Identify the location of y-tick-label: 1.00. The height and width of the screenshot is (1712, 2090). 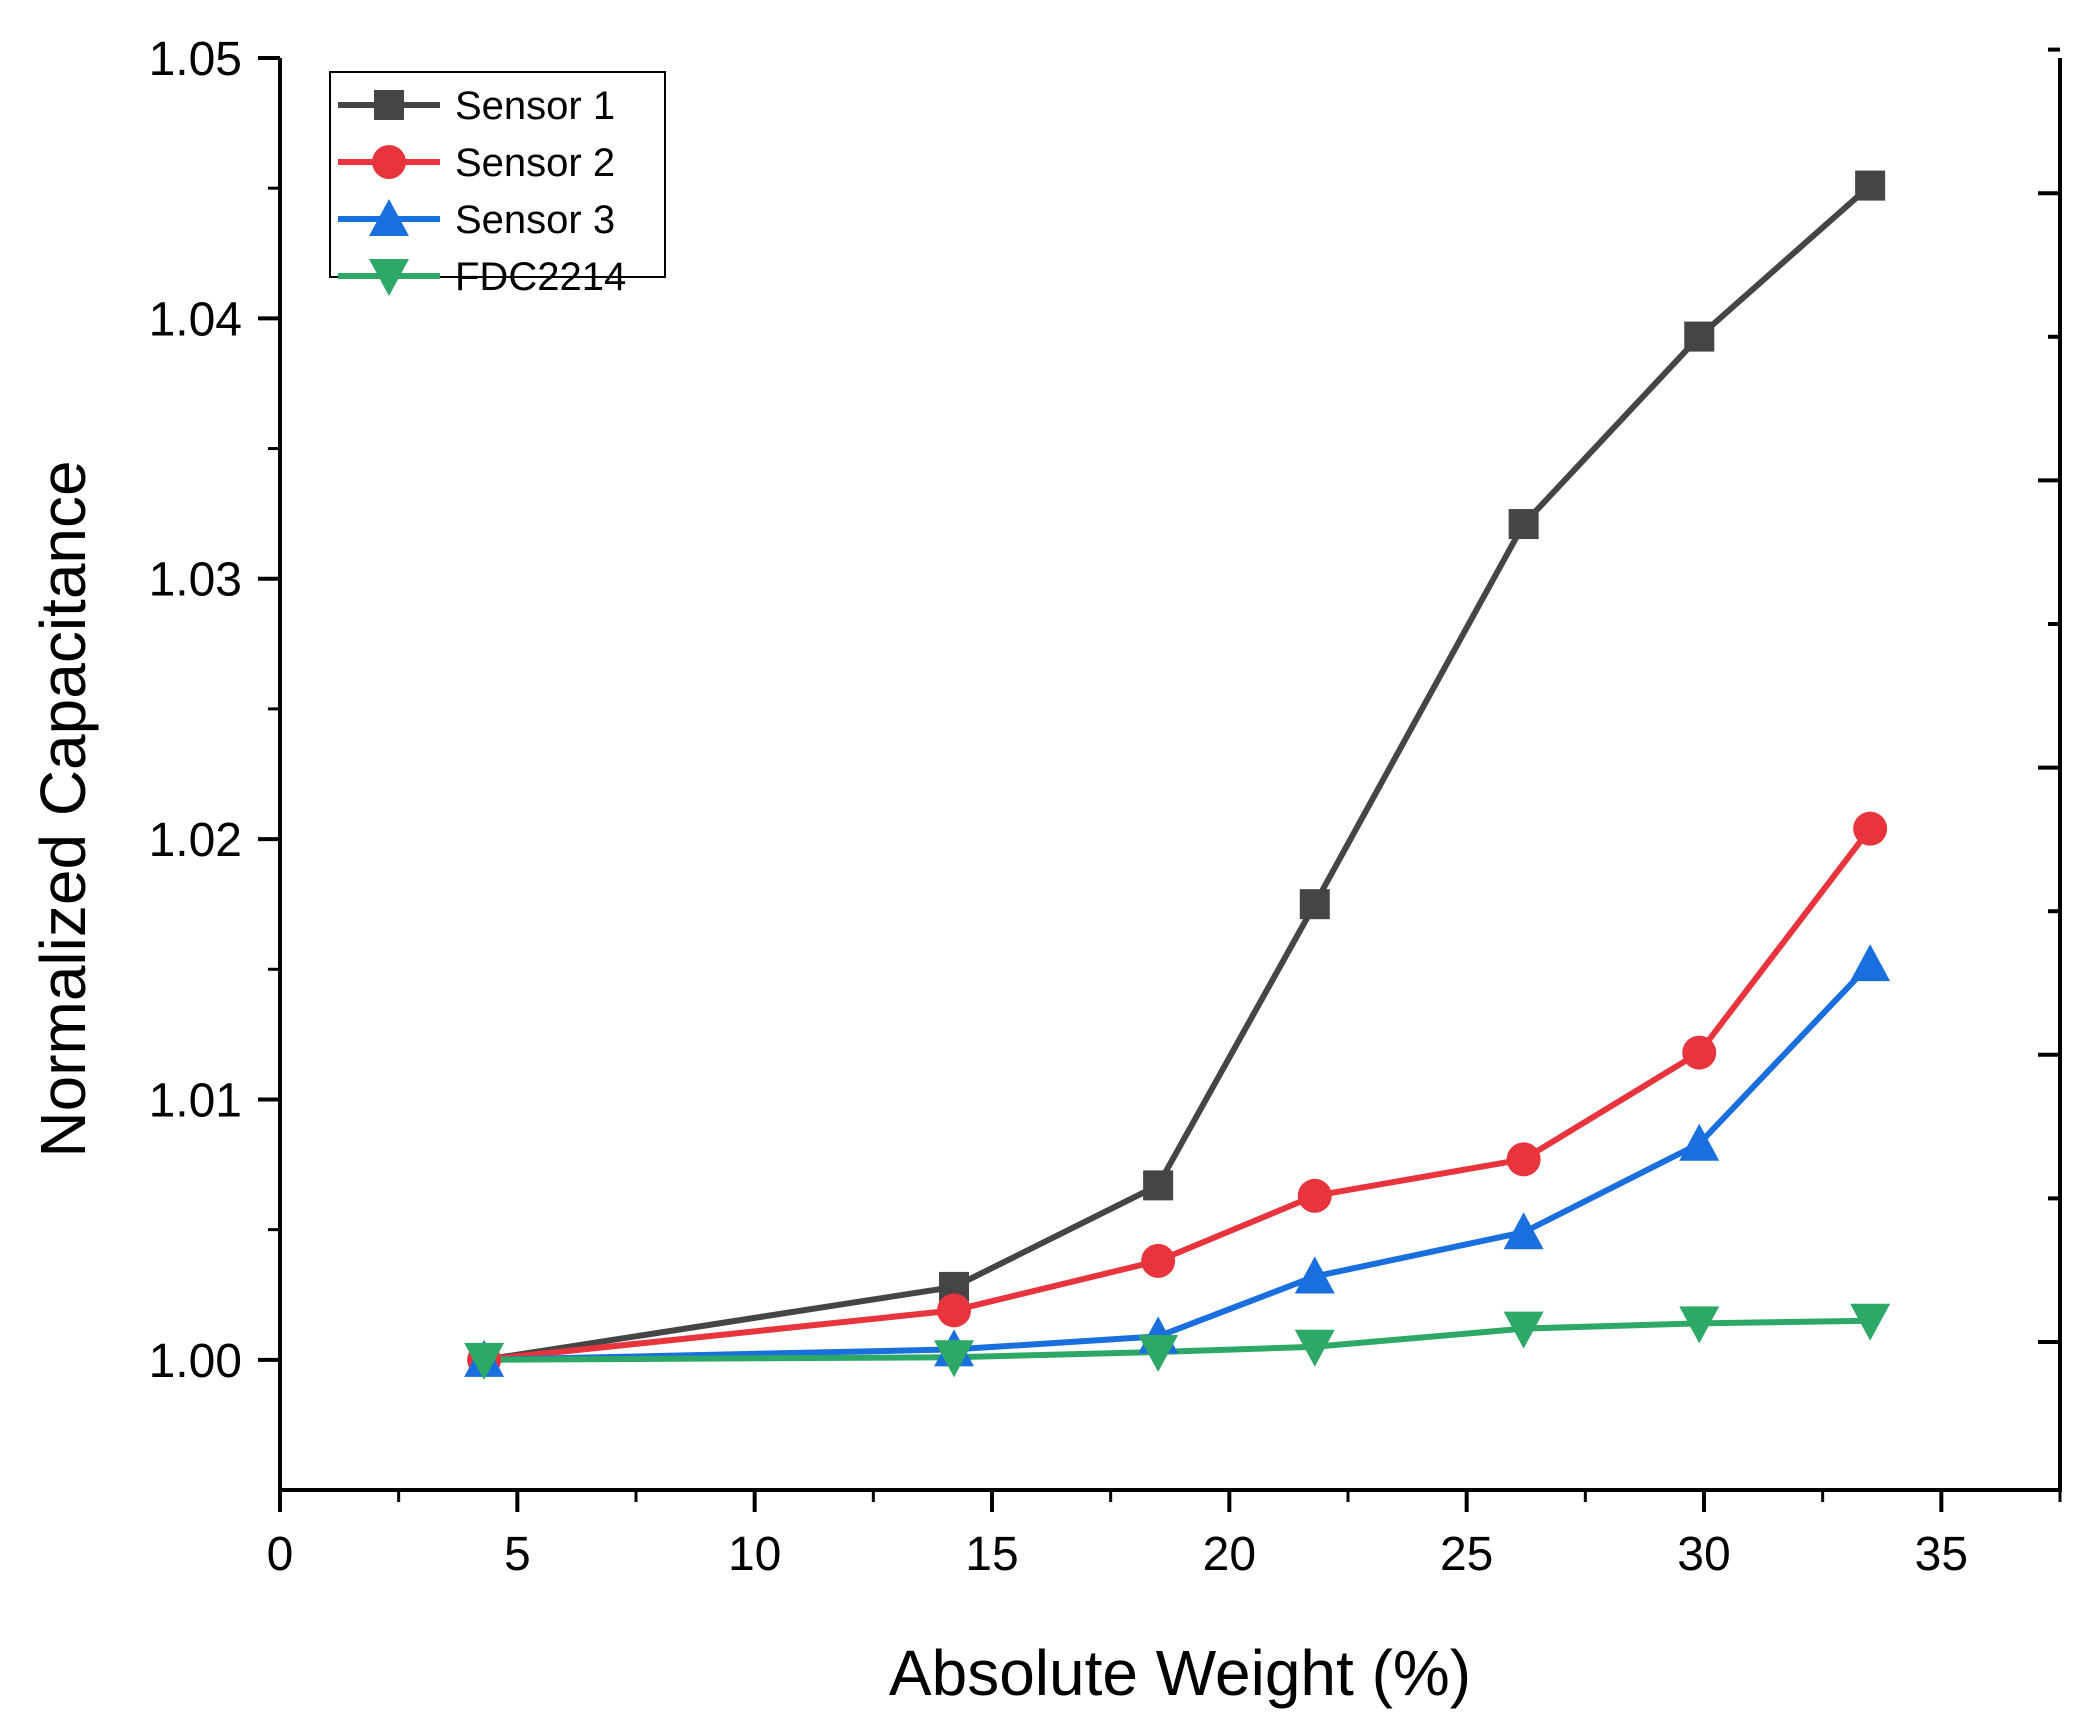
(195, 1361).